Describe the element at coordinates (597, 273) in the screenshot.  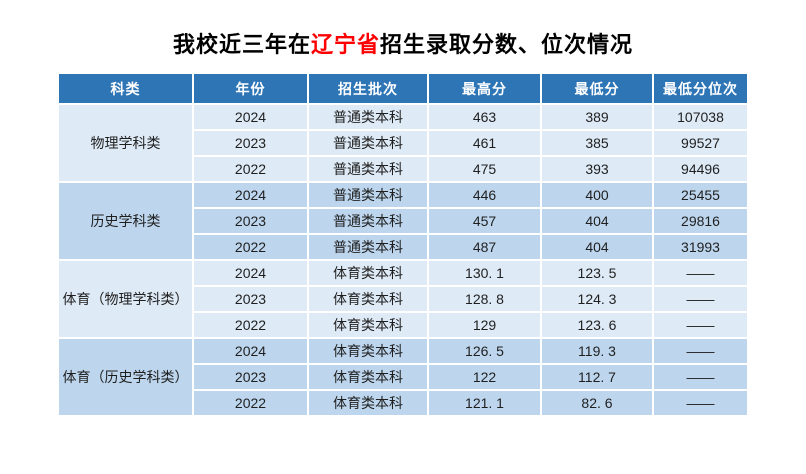
I see `cell-min-score: 123. 5` at that location.